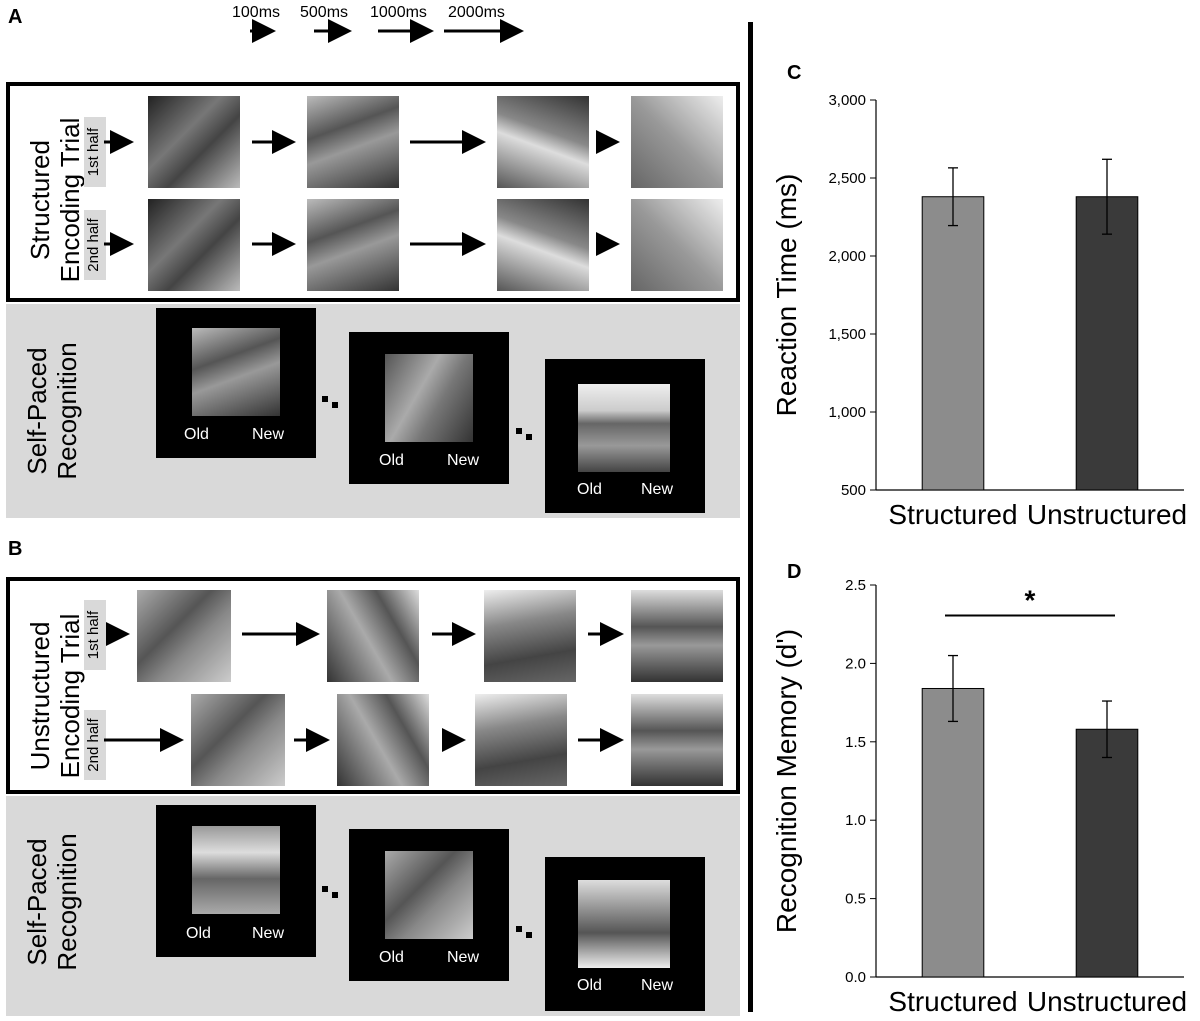  What do you see at coordinates (429, 398) in the screenshot?
I see `scene-hallway-image` at bounding box center [429, 398].